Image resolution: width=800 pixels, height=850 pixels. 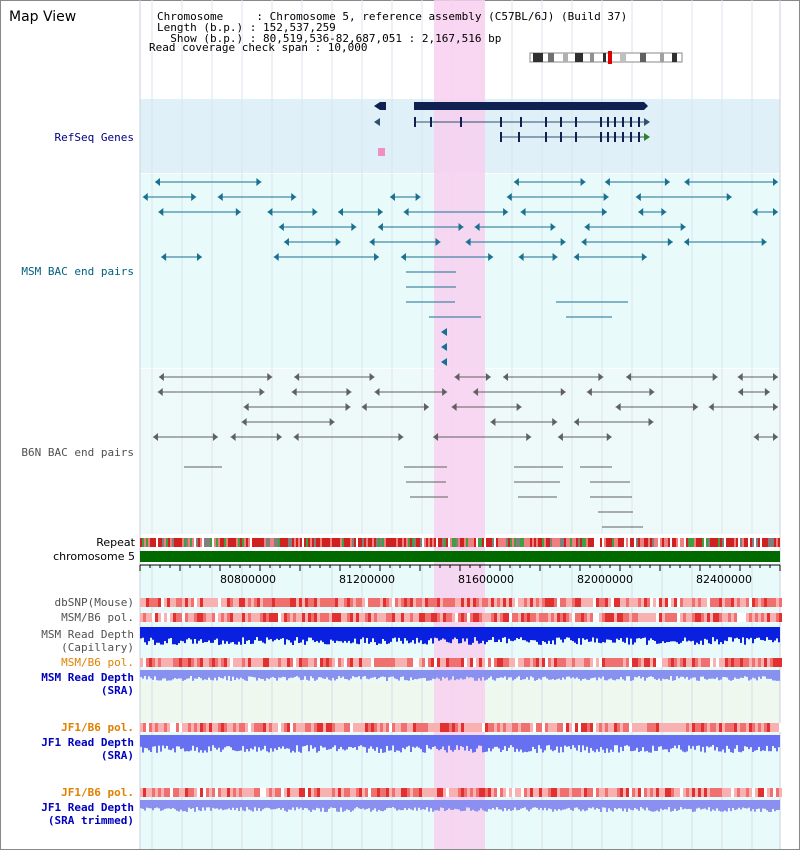 What do you see at coordinates (97, 662) in the screenshot?
I see `track-label-msm-b6-pol-sra: MSM/B6 pol.` at bounding box center [97, 662].